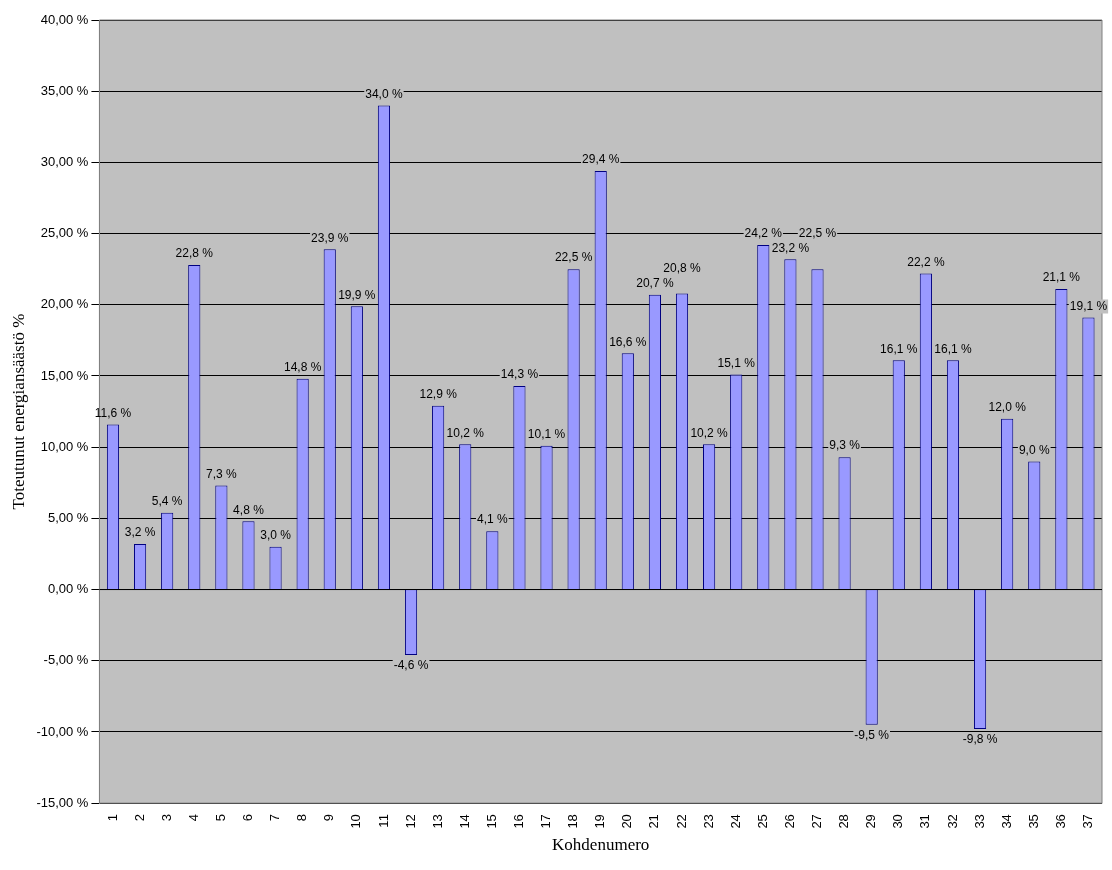 The width and height of the screenshot is (1112, 870). What do you see at coordinates (248, 818) in the screenshot?
I see `x-tick-label: 6` at bounding box center [248, 818].